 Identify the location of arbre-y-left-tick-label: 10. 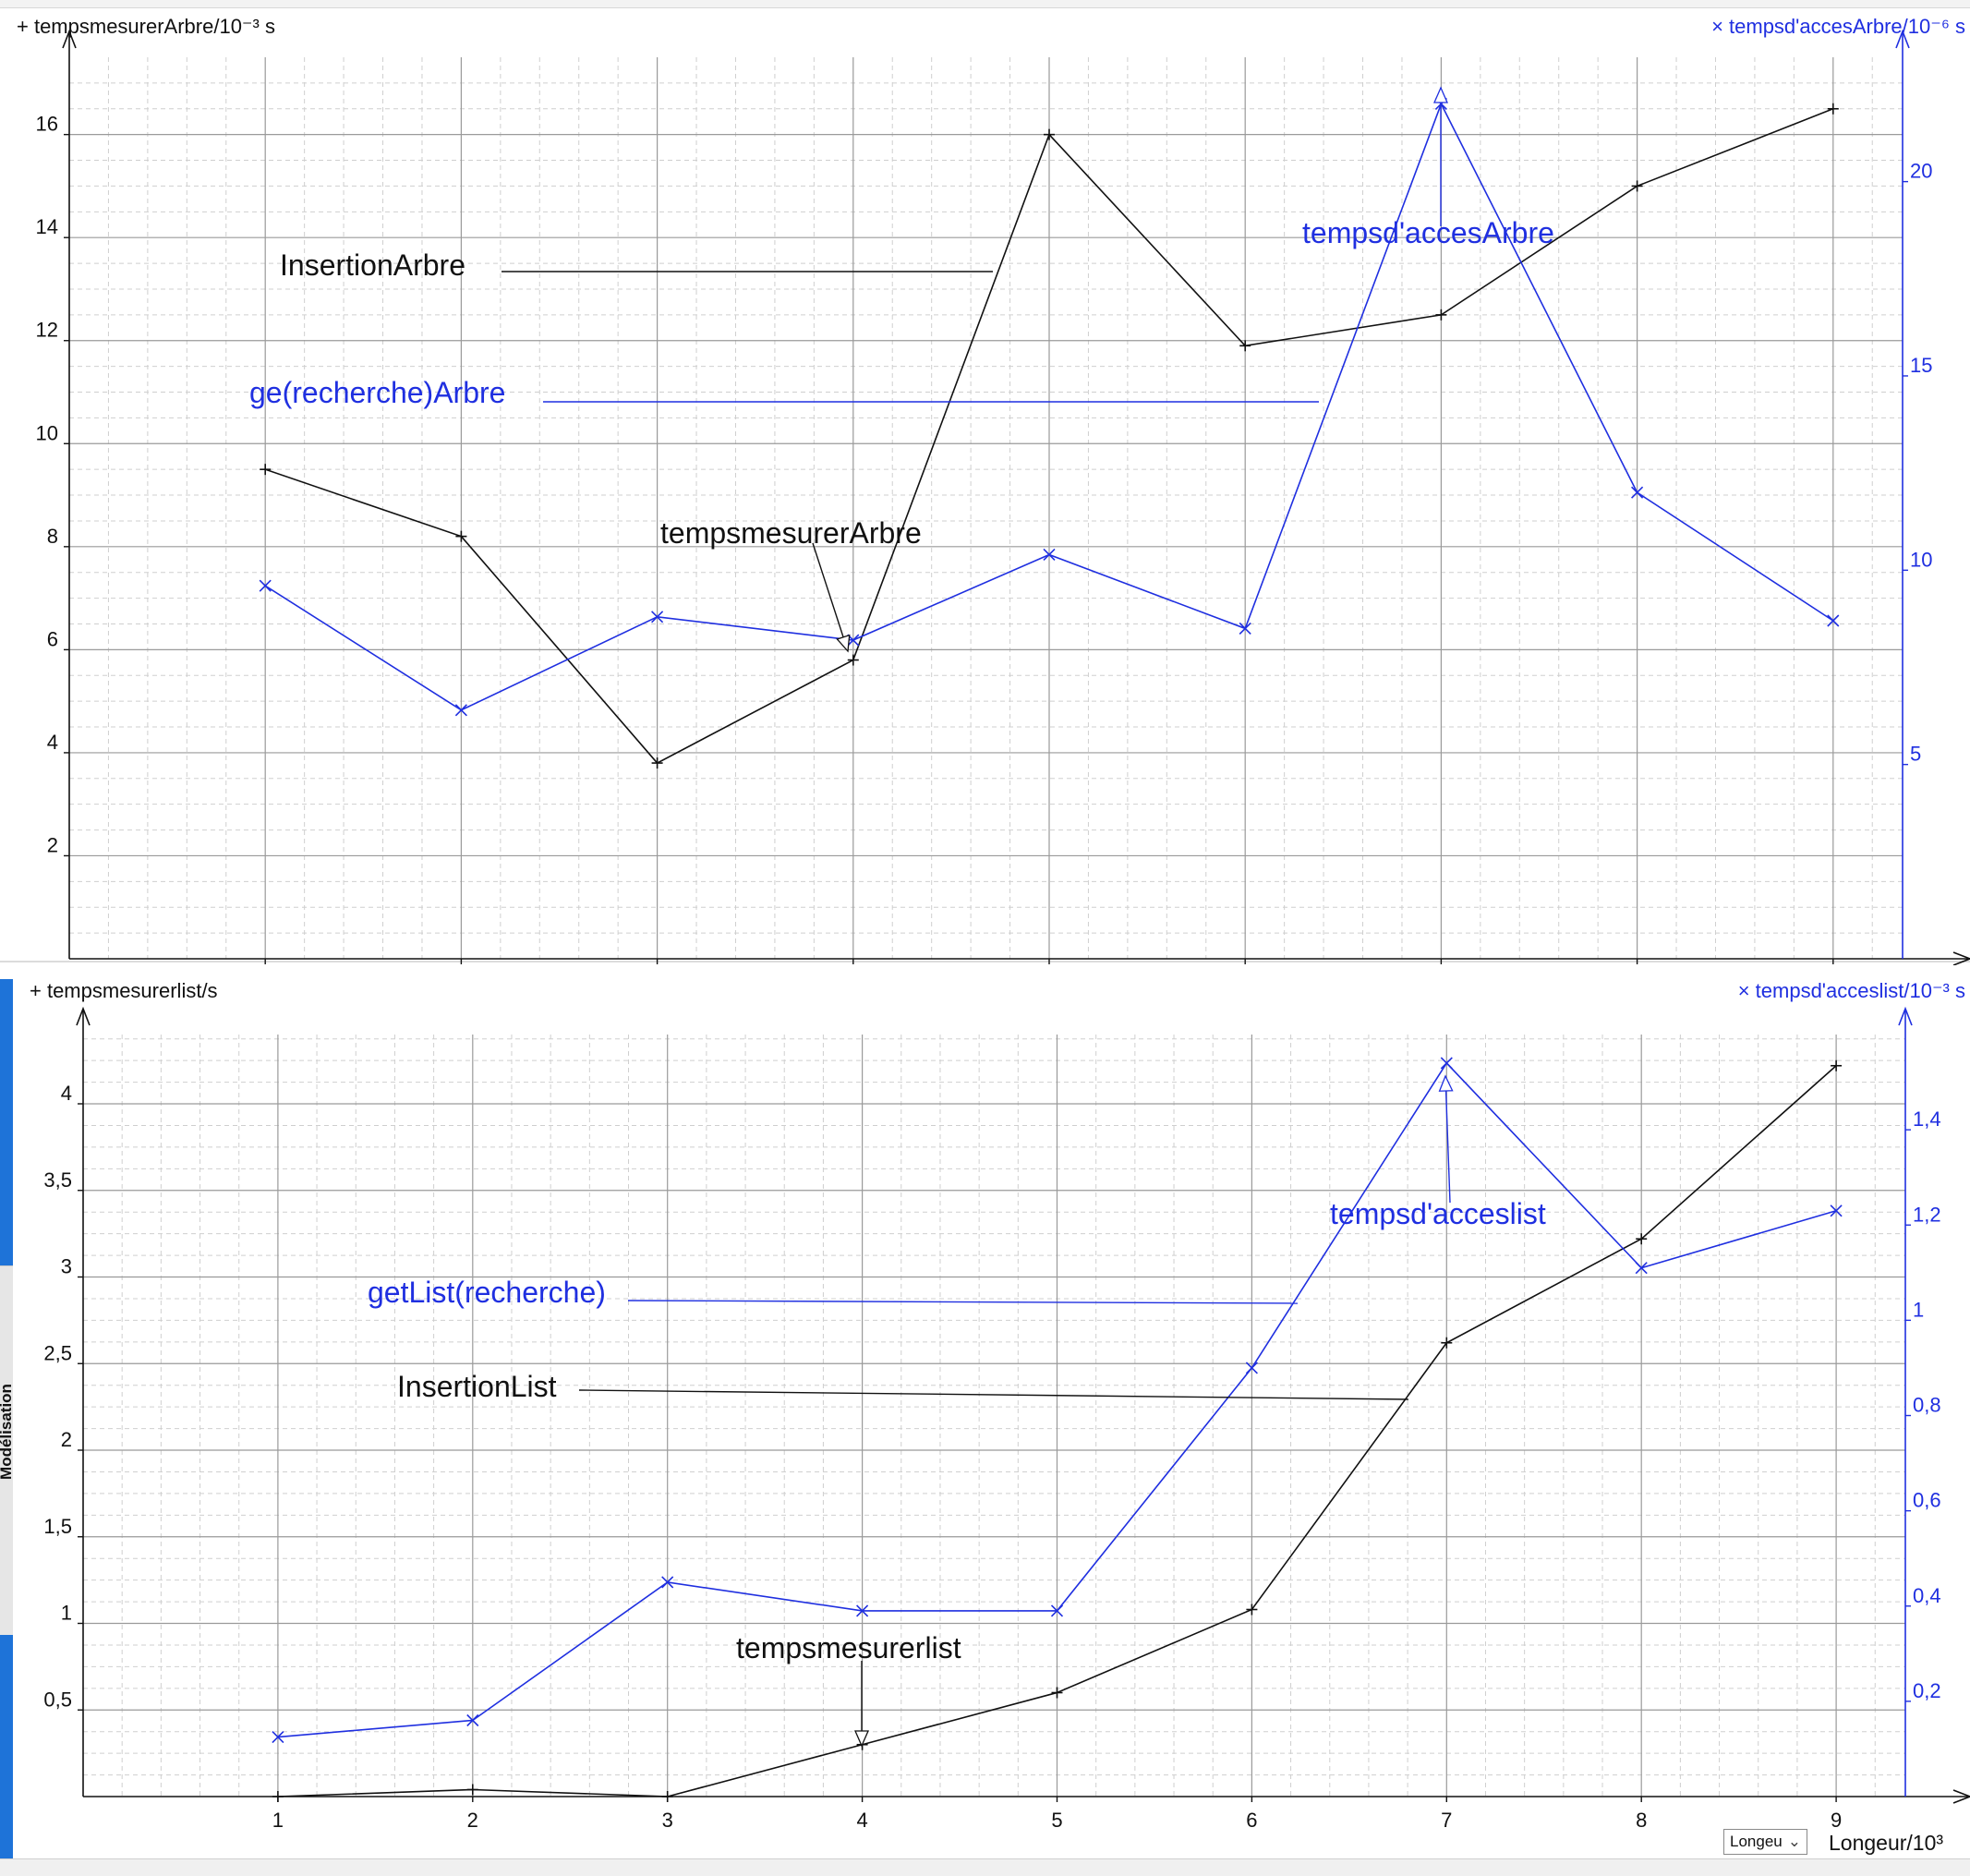
(47, 432).